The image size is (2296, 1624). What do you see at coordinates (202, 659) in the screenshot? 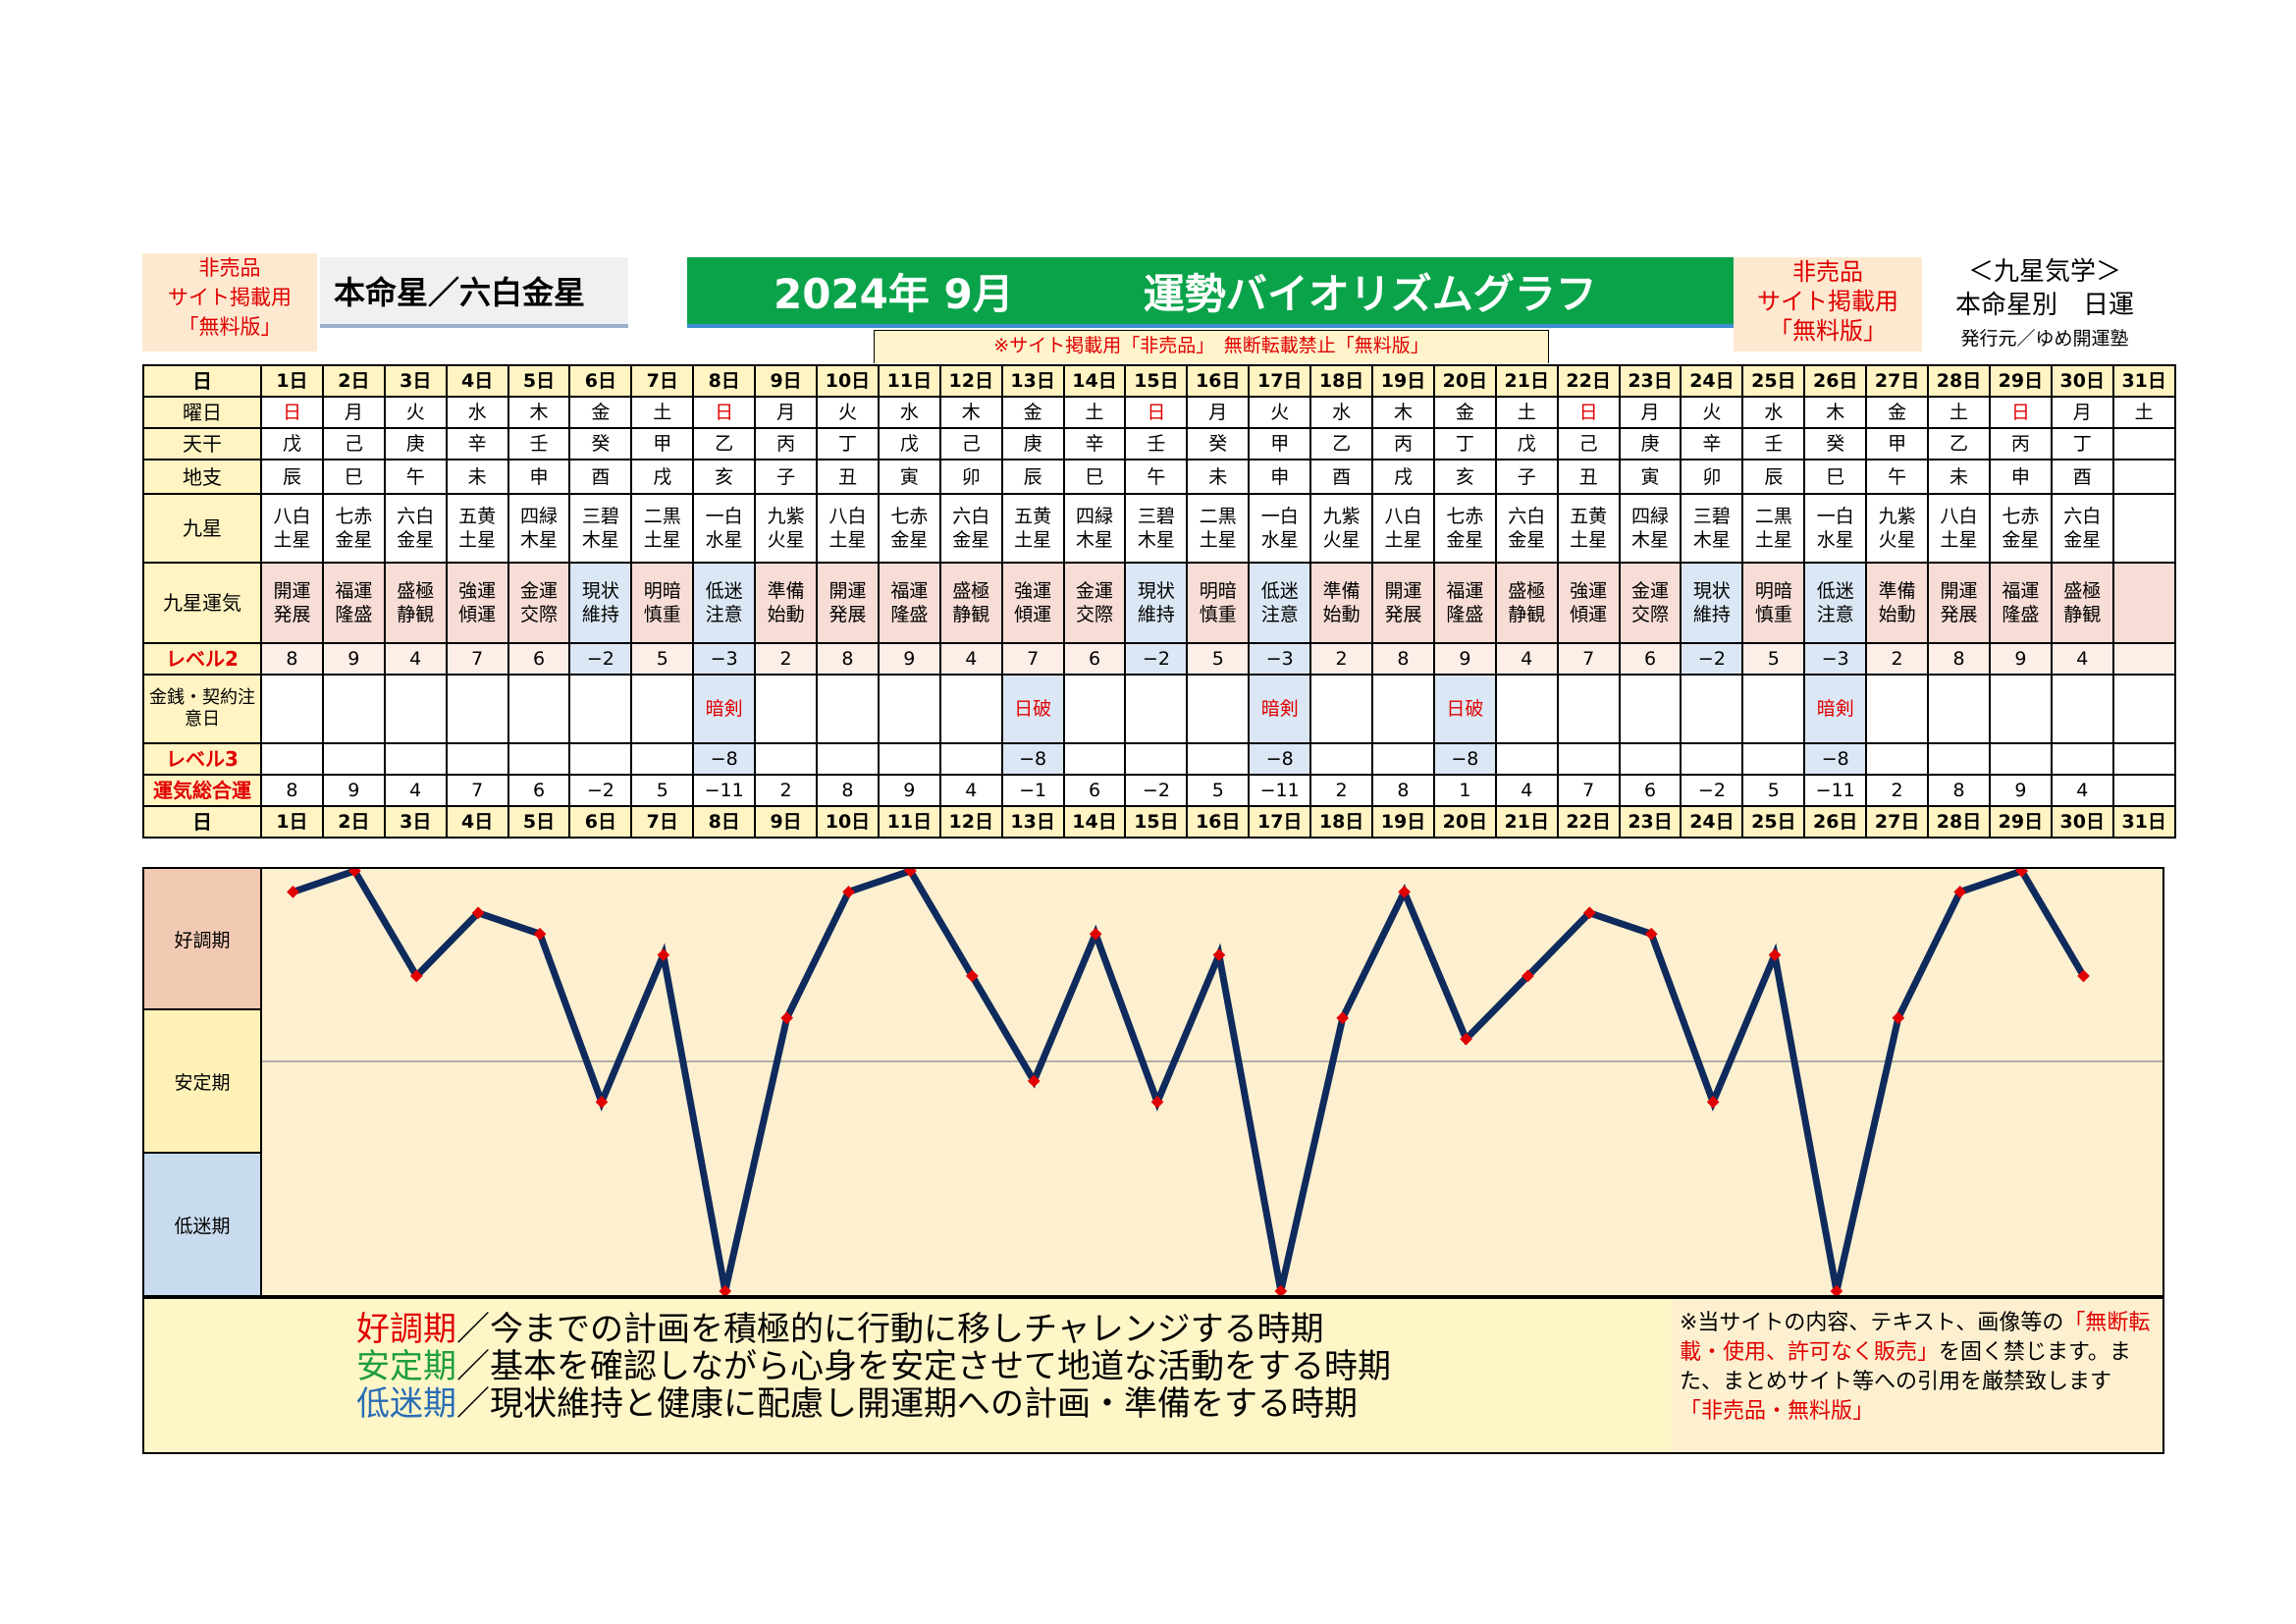
I see `row-label-level2: レベル2` at bounding box center [202, 659].